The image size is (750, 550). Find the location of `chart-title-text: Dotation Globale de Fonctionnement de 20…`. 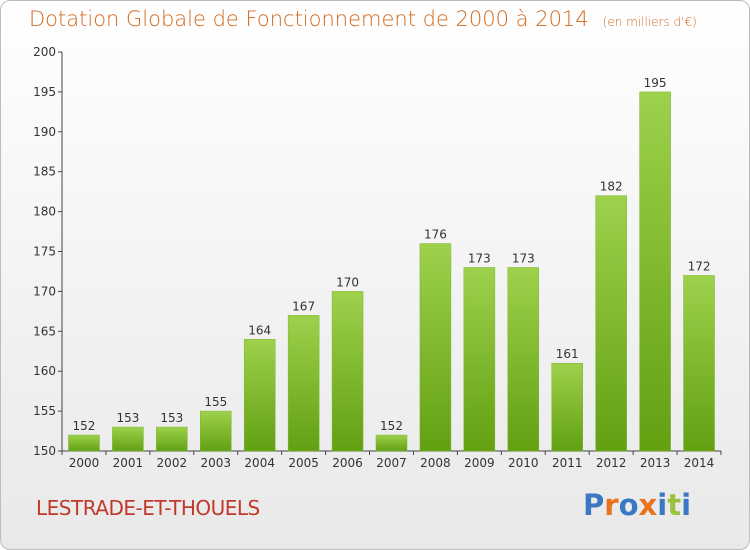

chart-title-text: Dotation Globale de Fonctionnement de 20… is located at coordinates (309, 19).